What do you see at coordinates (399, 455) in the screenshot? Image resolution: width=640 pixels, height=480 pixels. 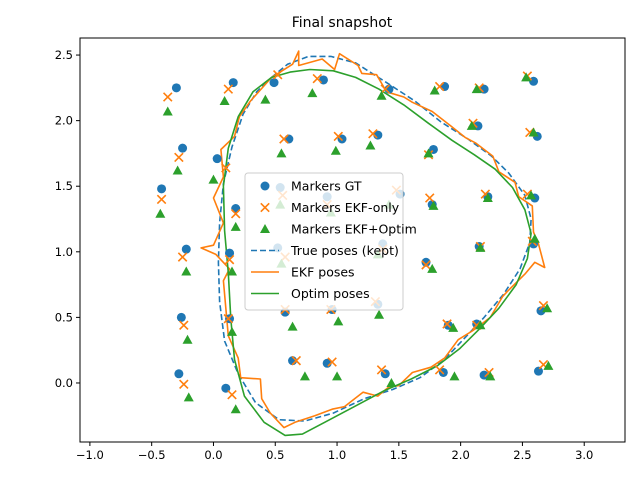 I see `x-tick-label: 1.5` at bounding box center [399, 455].